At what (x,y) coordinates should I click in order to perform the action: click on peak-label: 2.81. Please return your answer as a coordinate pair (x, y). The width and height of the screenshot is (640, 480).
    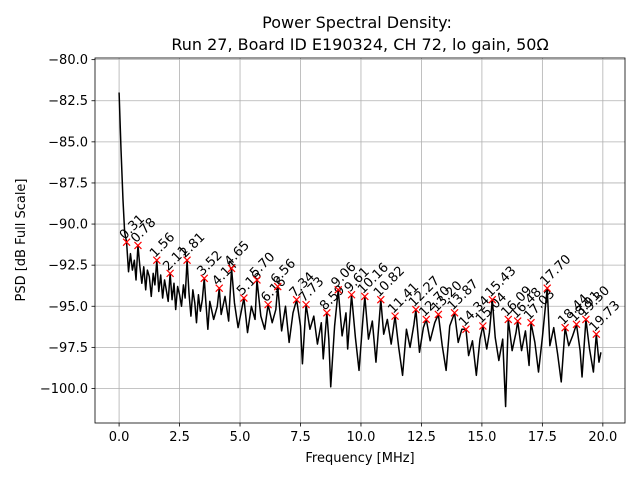
    Looking at the image, I should click on (192, 245).